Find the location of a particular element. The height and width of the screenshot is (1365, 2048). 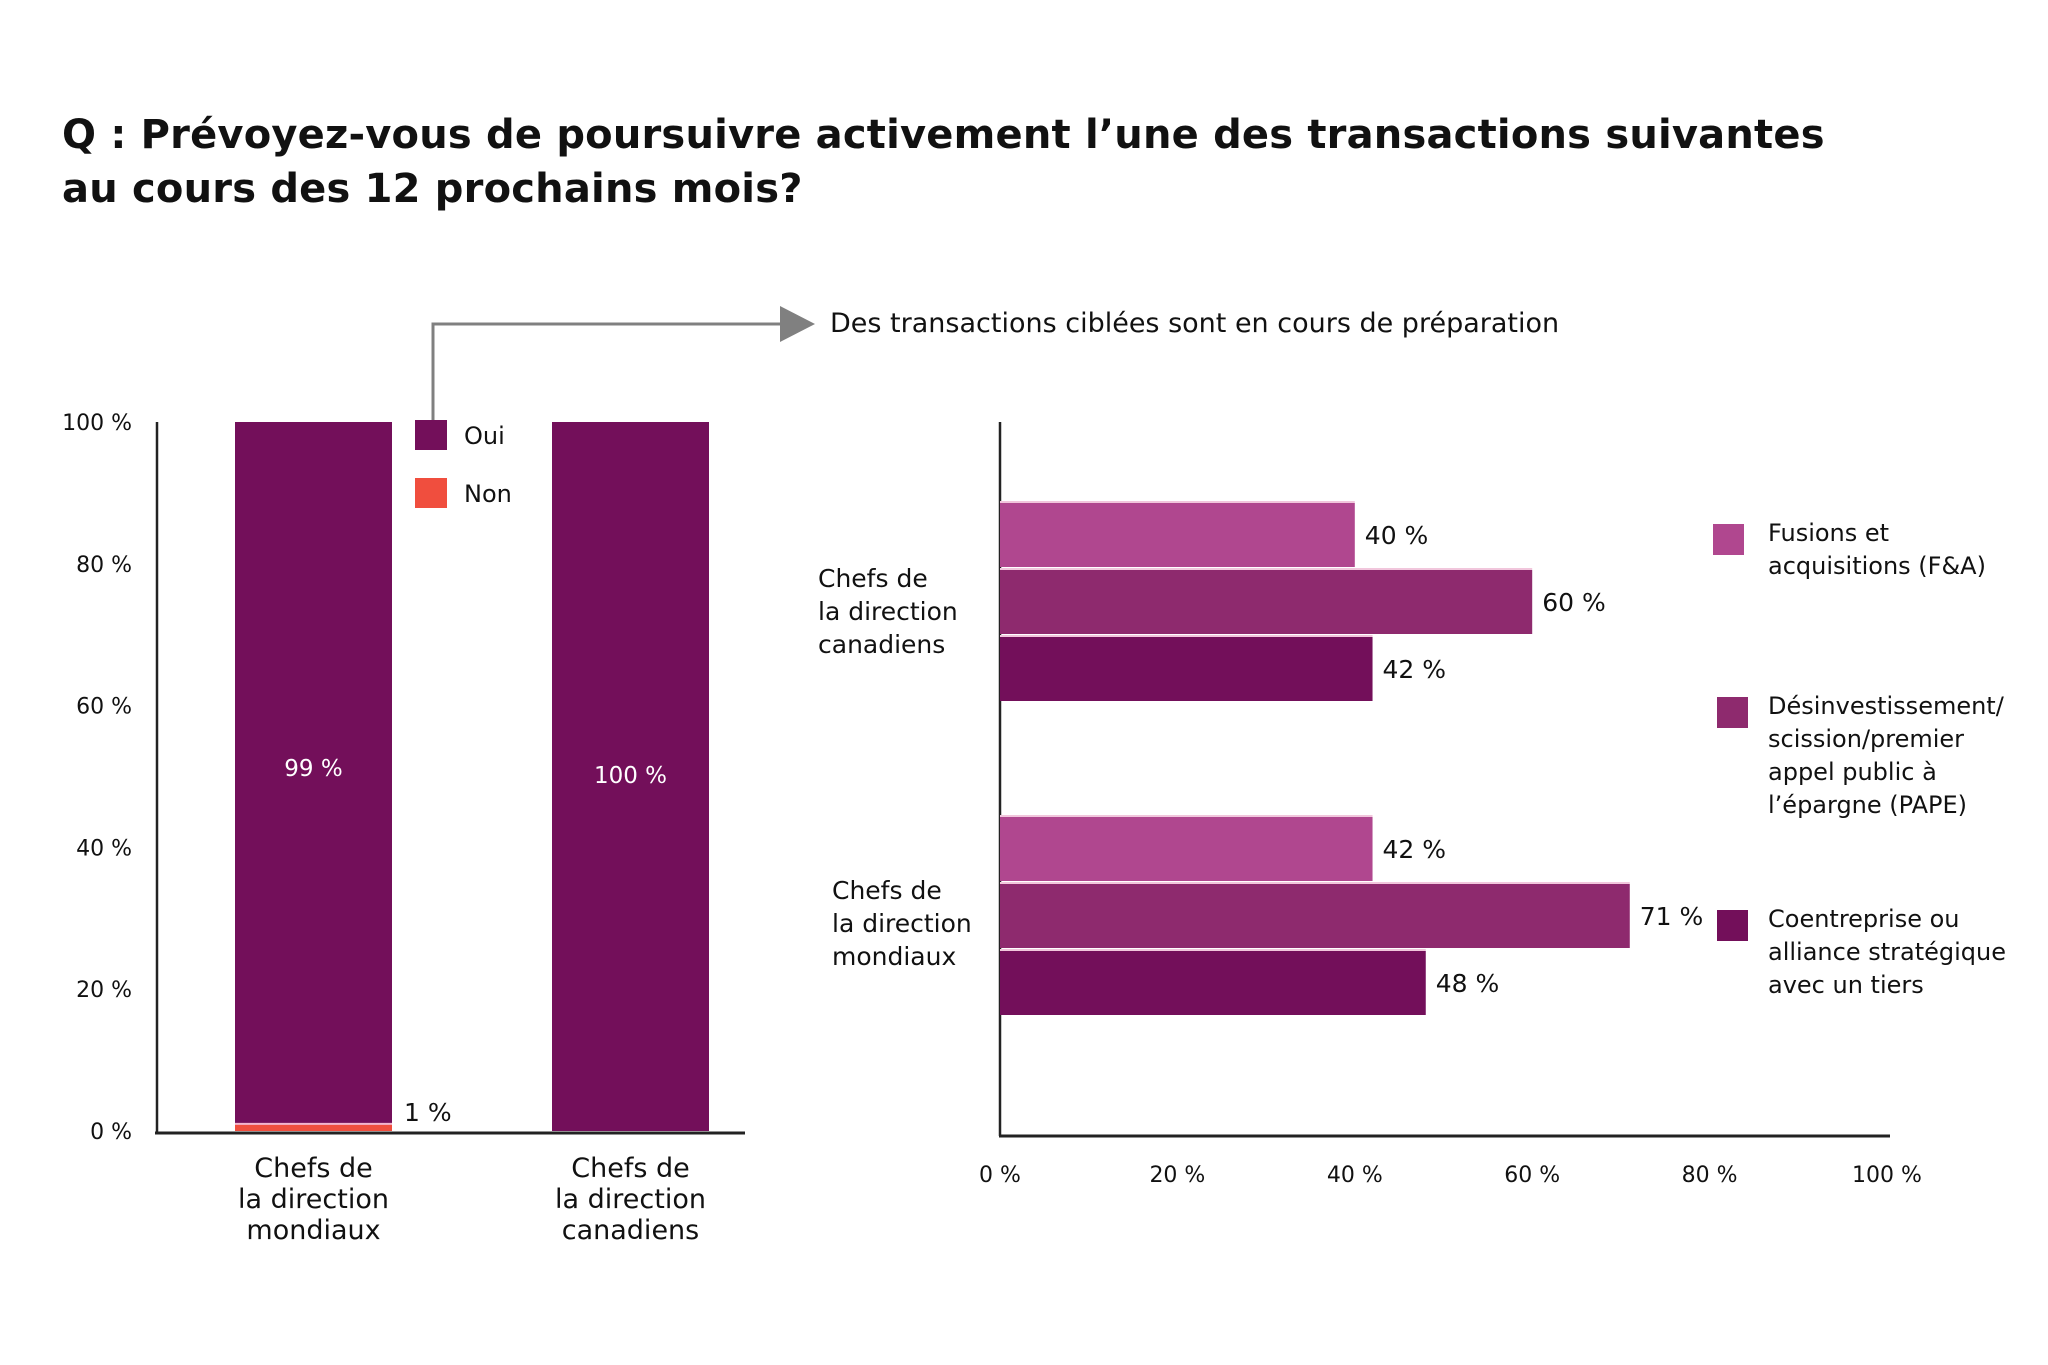

x-tick-label: 100 % is located at coordinates (1887, 1175).